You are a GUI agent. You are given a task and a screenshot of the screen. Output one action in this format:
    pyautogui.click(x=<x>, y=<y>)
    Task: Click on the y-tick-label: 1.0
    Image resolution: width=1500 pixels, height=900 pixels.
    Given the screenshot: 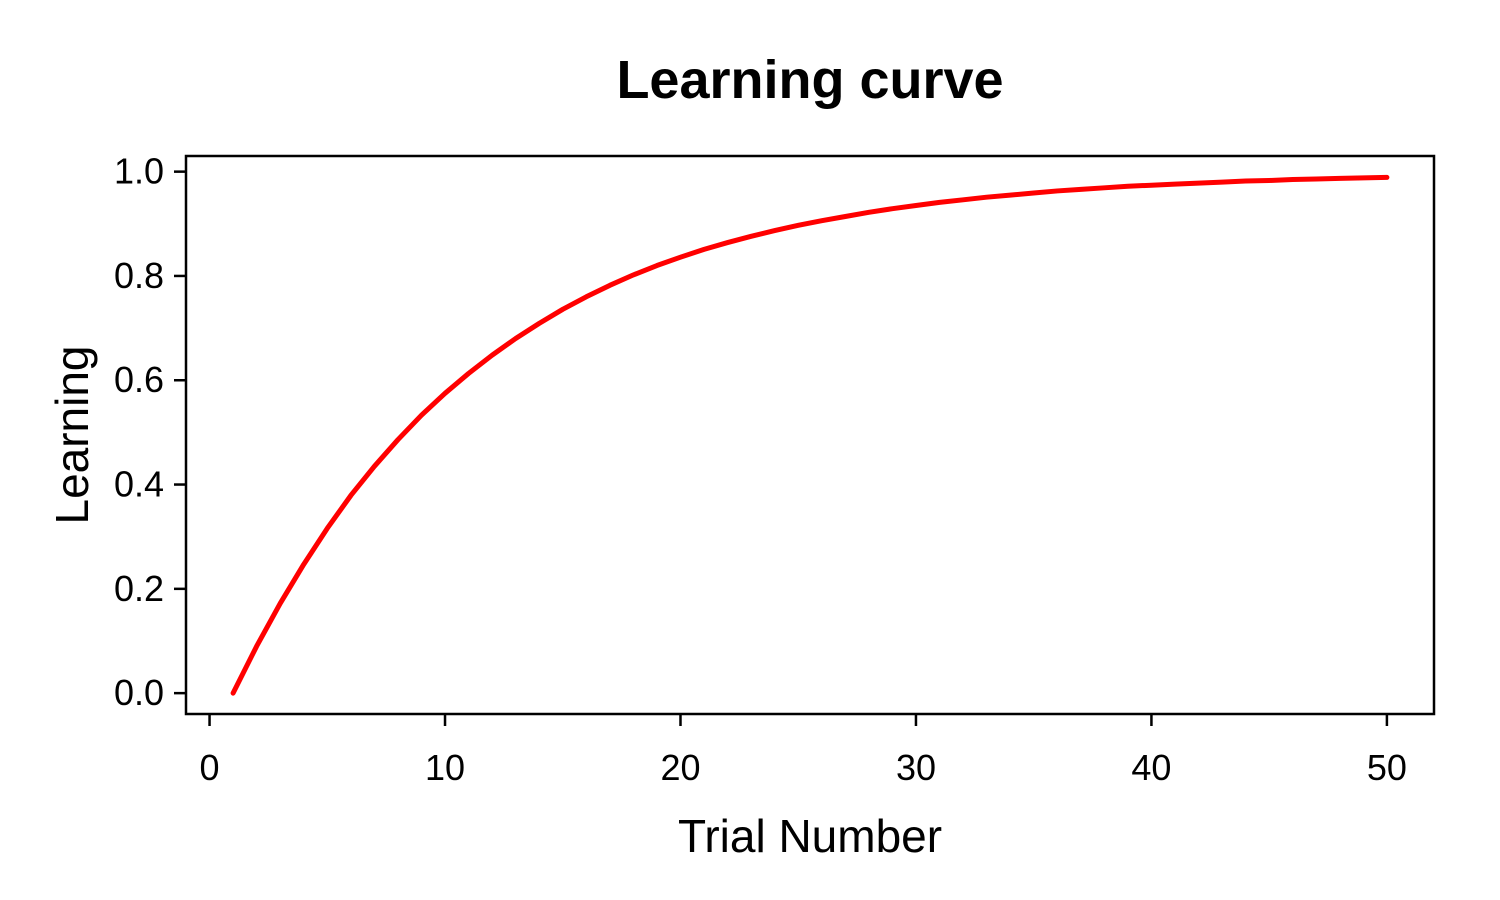 What is the action you would take?
    pyautogui.click(x=139, y=171)
    